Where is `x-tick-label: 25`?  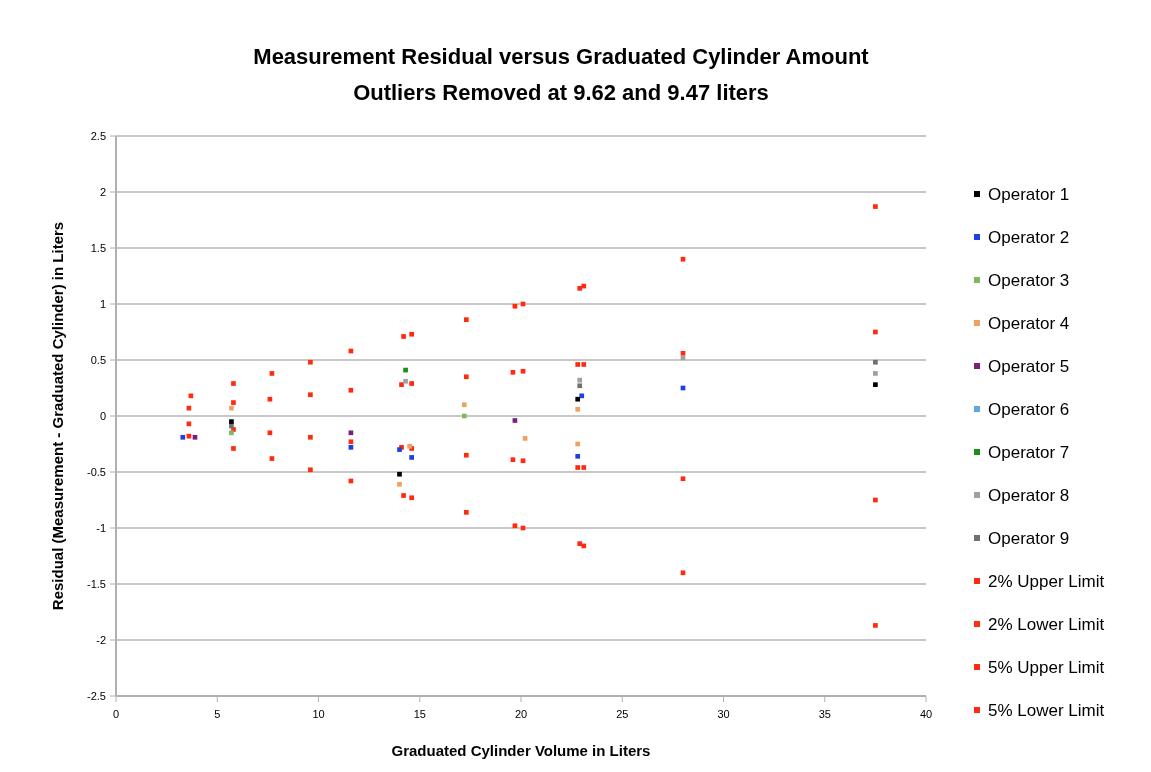 x-tick-label: 25 is located at coordinates (622, 714).